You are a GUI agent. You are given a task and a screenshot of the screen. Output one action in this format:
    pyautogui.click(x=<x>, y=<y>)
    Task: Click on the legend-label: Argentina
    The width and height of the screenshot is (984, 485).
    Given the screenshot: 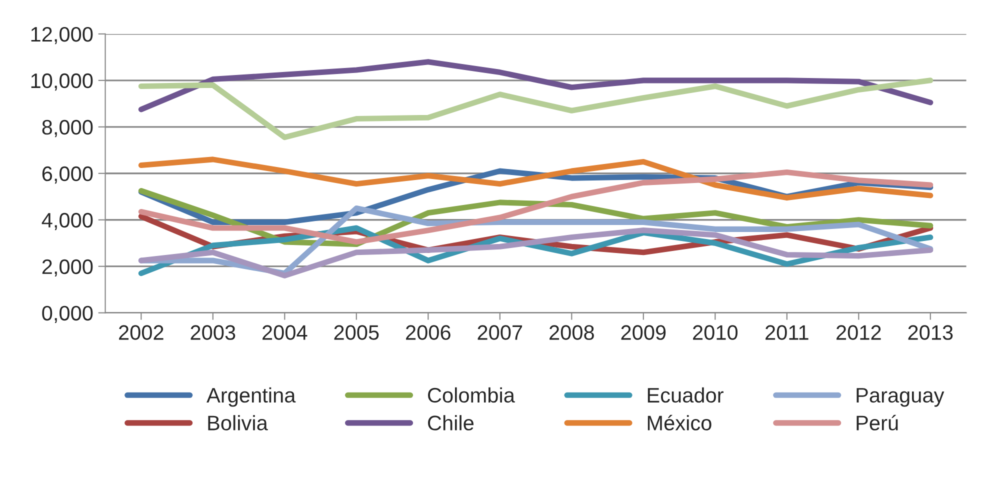 What is the action you would take?
    pyautogui.click(x=251, y=397)
    